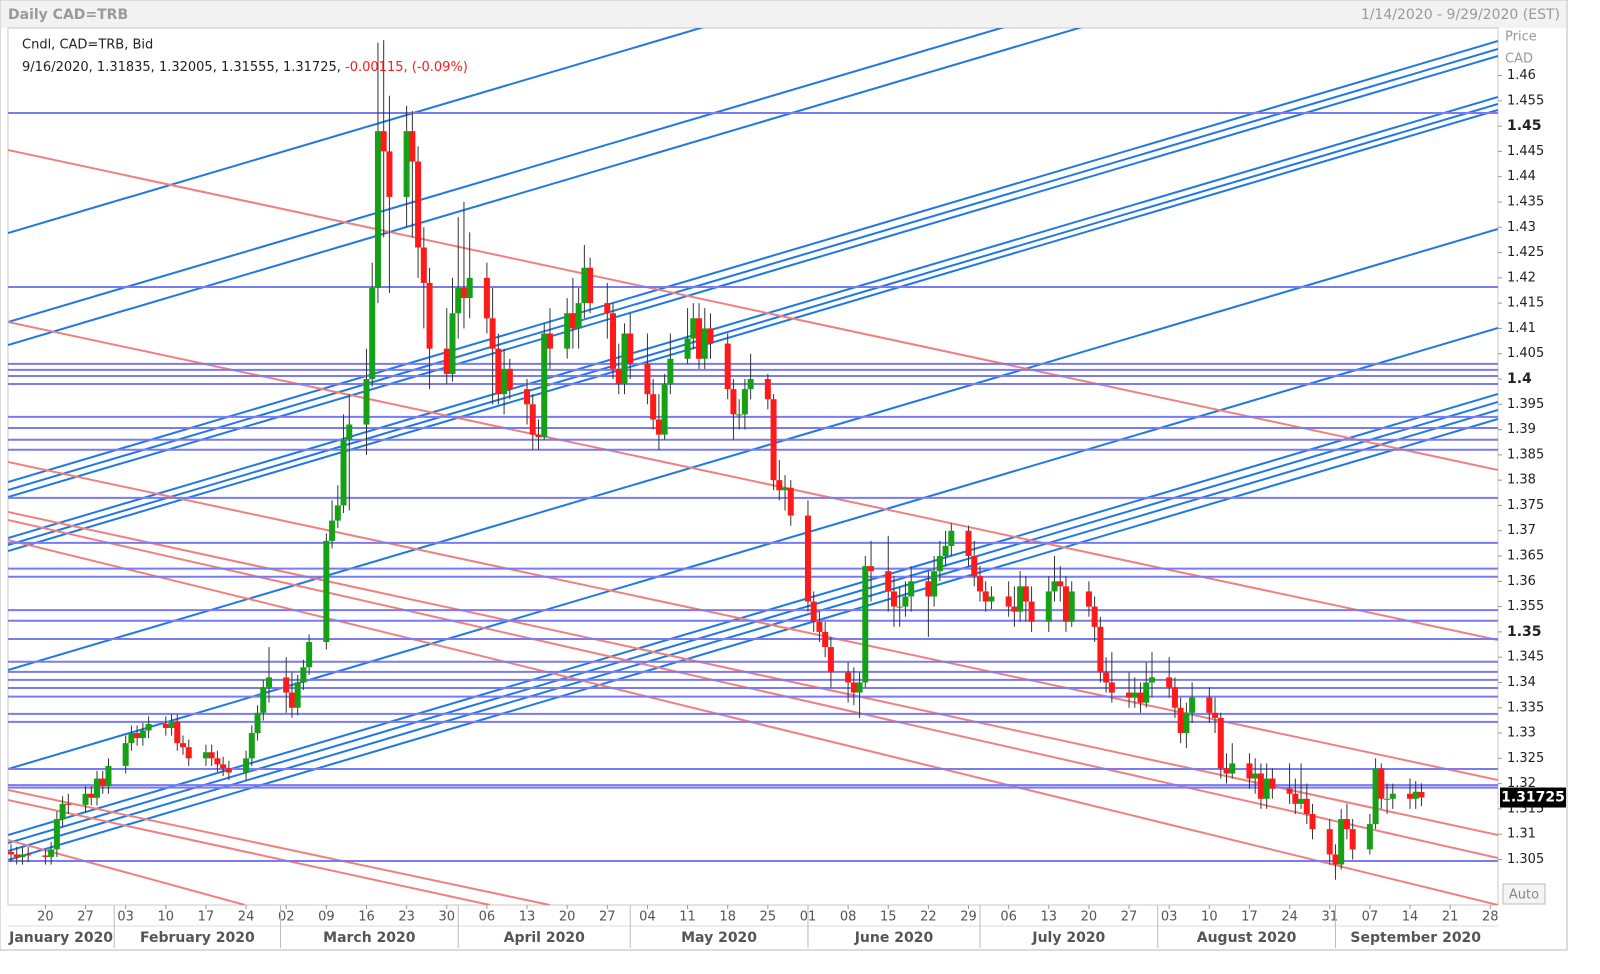 The height and width of the screenshot is (974, 1600). Describe the element at coordinates (1521, 733) in the screenshot. I see `y-tick-label: 1.33` at that location.